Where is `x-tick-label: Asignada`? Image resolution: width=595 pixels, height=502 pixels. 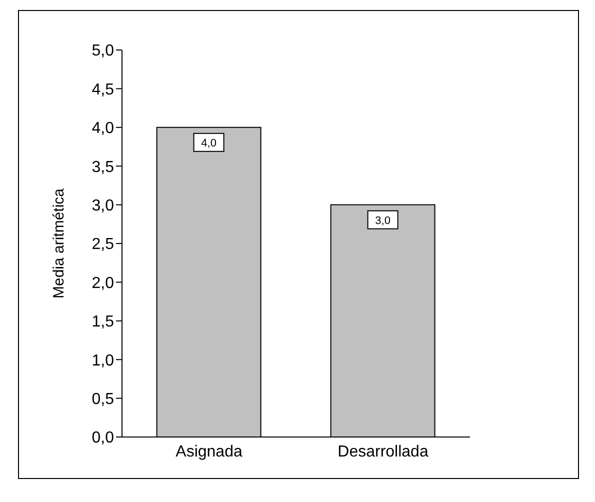 x-tick-label: Asignada is located at coordinates (209, 451).